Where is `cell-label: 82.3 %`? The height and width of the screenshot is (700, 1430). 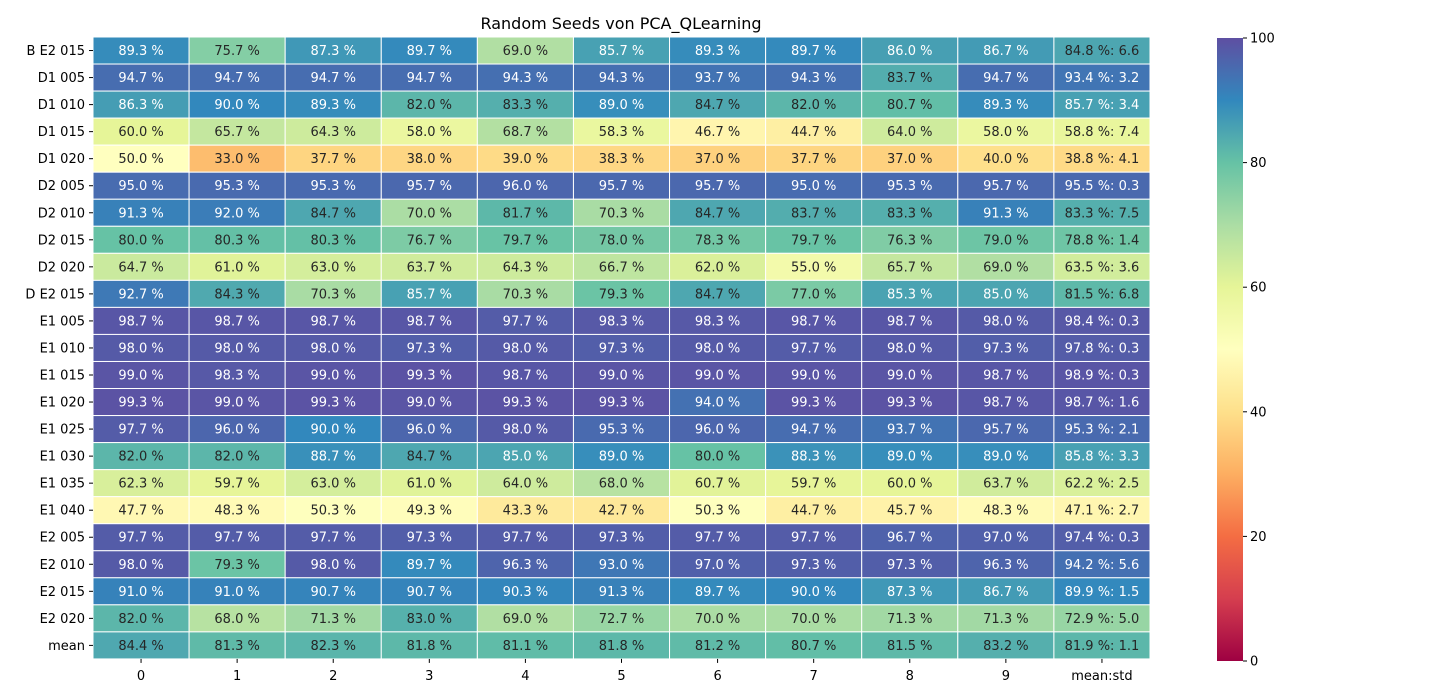 cell-label: 82.3 % is located at coordinates (333, 646).